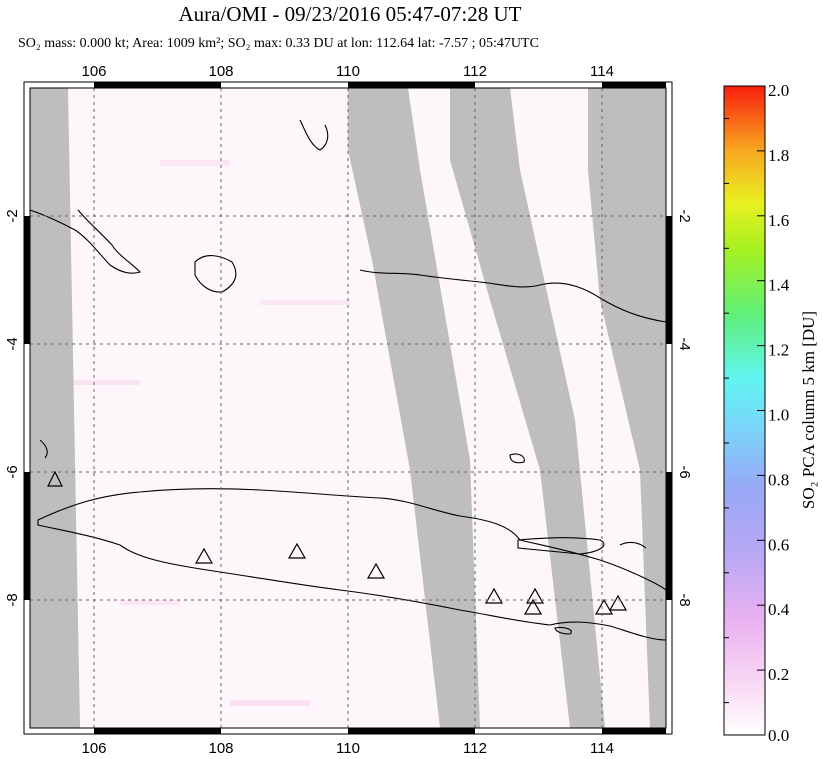  What do you see at coordinates (627, 408) in the screenshot?
I see `no-data-swath-far-east` at bounding box center [627, 408].